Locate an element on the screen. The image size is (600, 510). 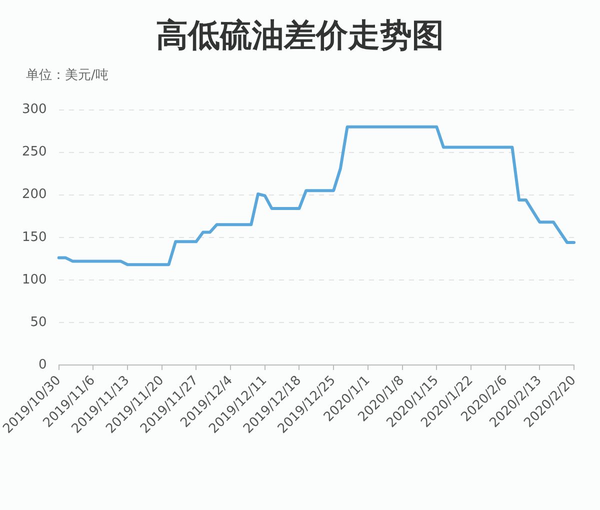
chart-title: 高低硫油差价走势图 is located at coordinates (300, 35).